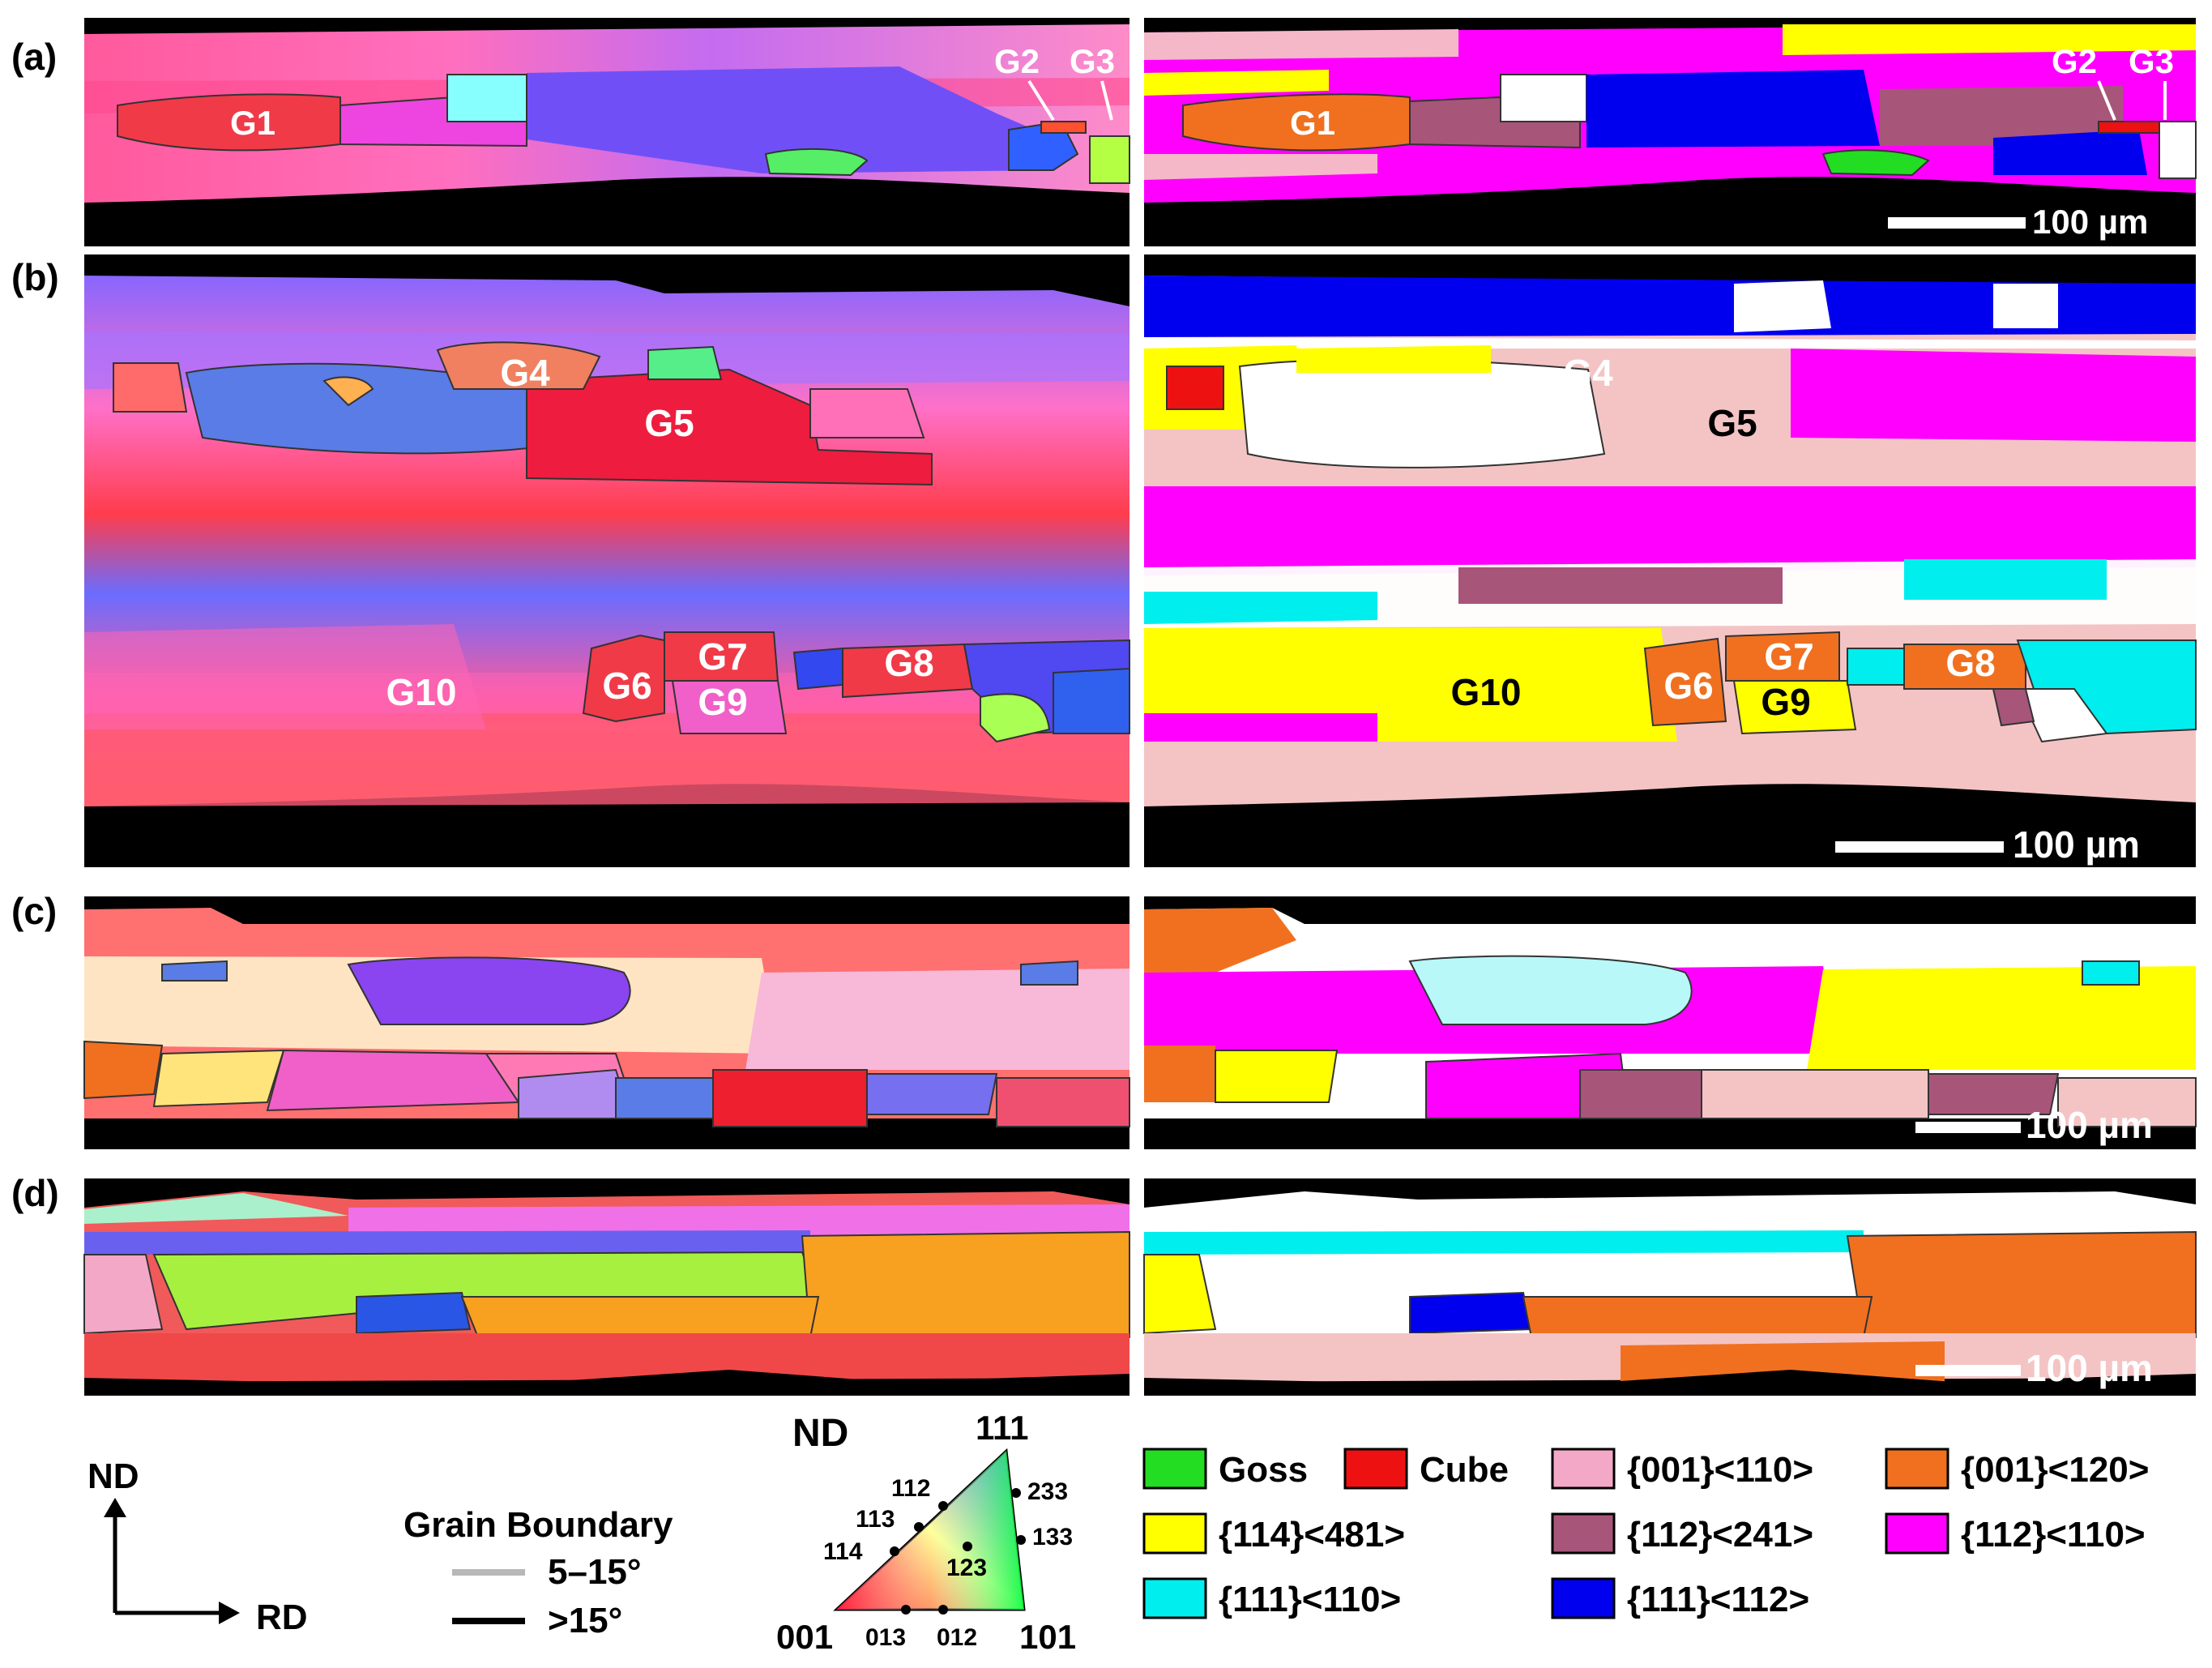 The width and height of the screenshot is (2212, 1668). What do you see at coordinates (282, 1617) in the screenshot?
I see `axis-rd-label: RD` at bounding box center [282, 1617].